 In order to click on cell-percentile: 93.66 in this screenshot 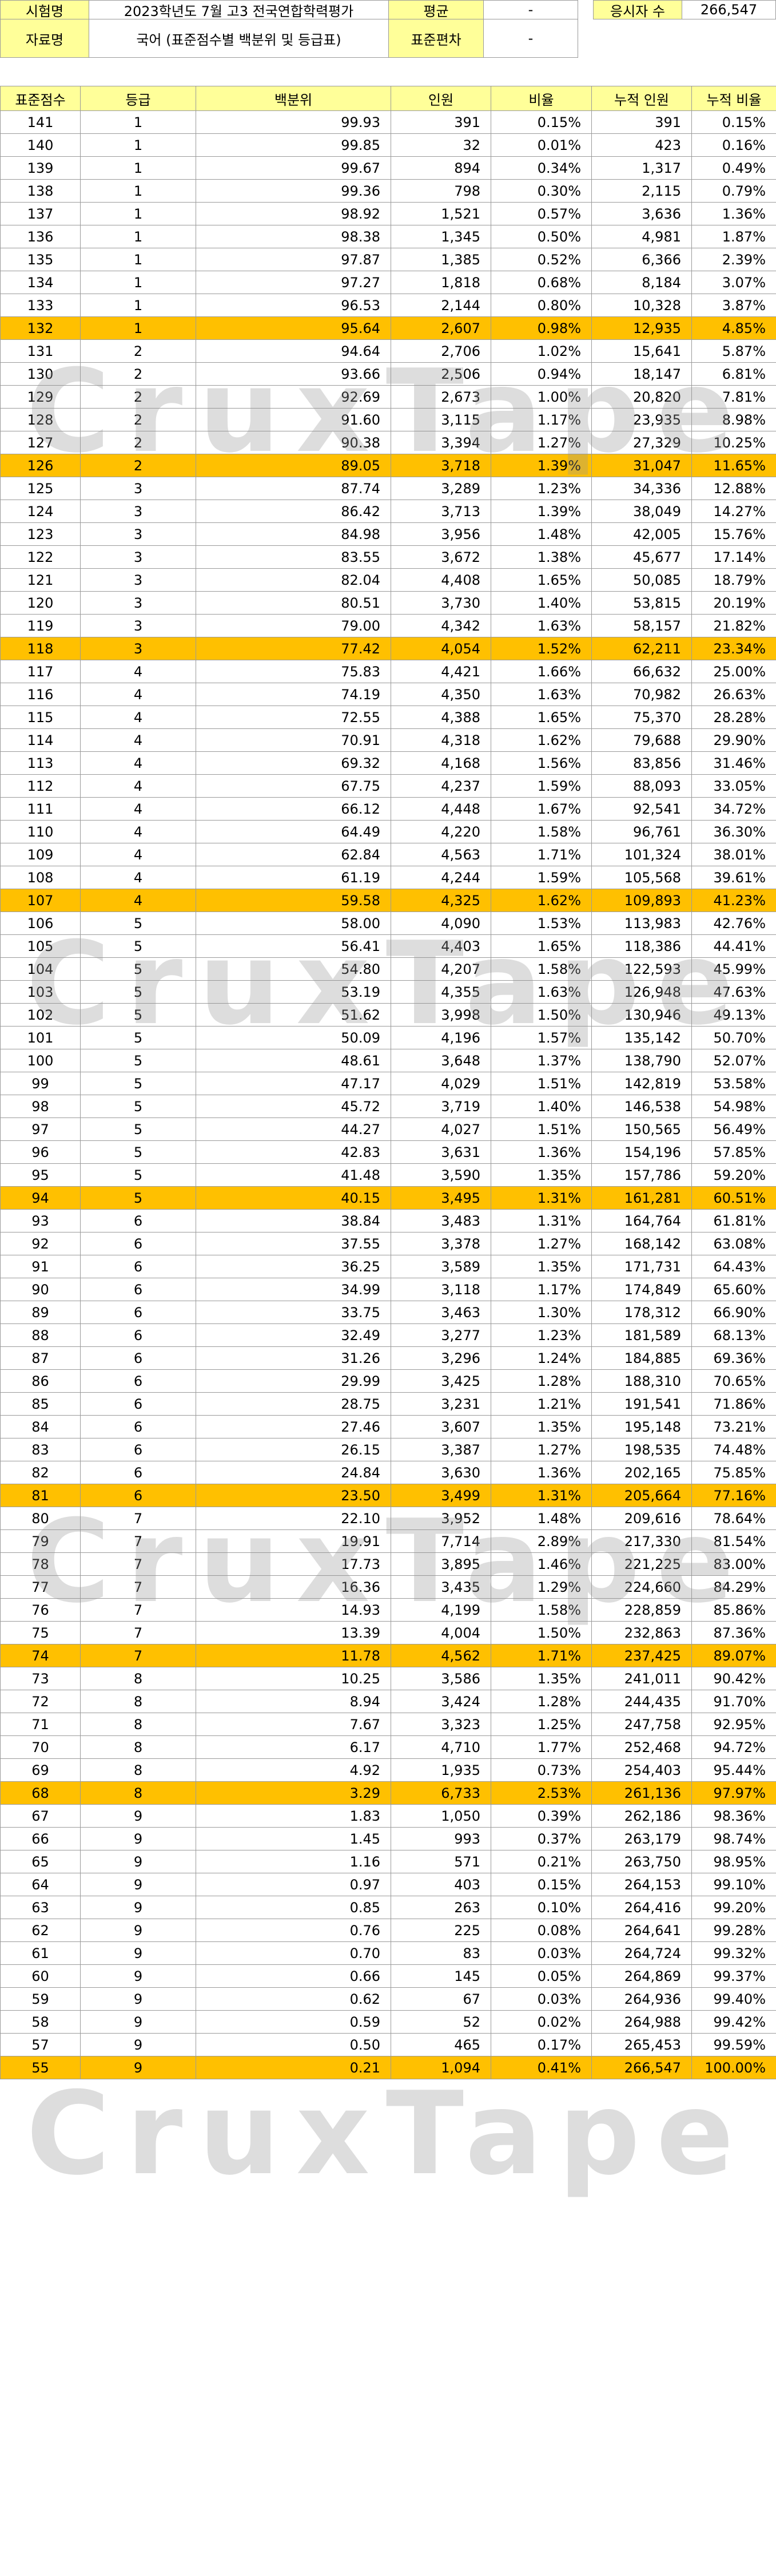, I will do `click(293, 374)`.